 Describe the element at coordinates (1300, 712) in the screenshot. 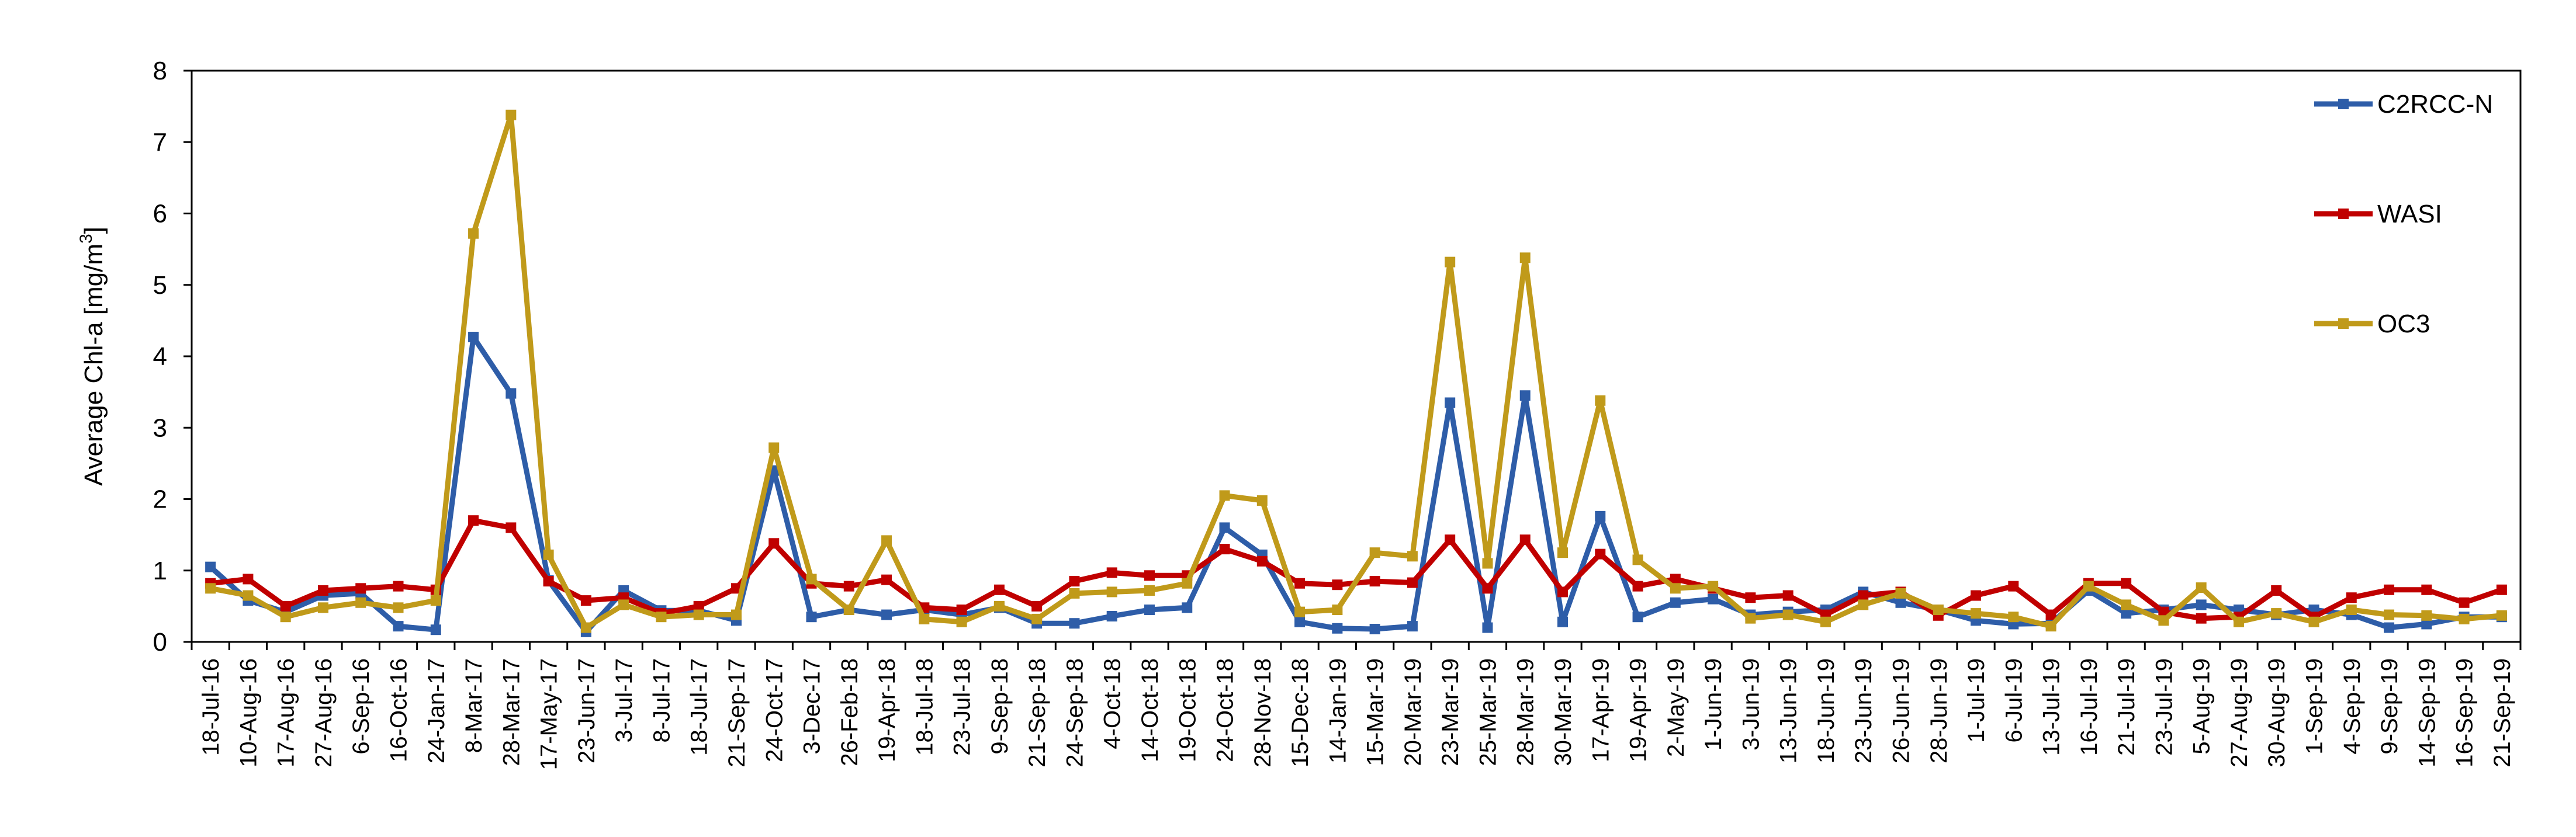

I see `x-tick-label: 15-Dec-18` at that location.